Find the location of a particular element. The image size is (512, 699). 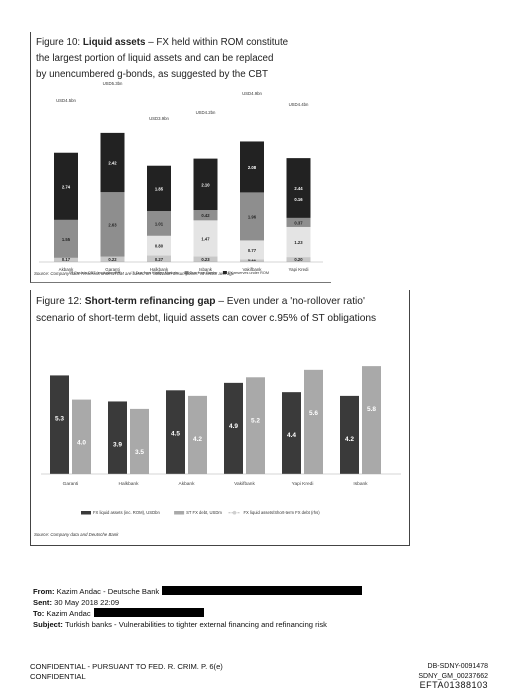

bar-value-label: 4.5 is located at coordinates (175, 433).